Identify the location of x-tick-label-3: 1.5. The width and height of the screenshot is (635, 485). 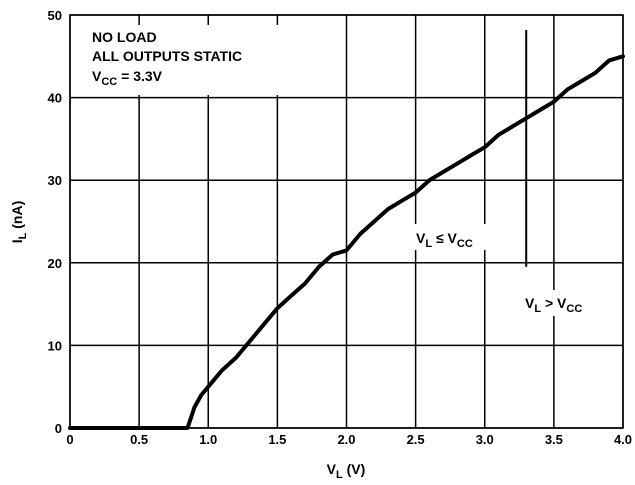
(277, 439).